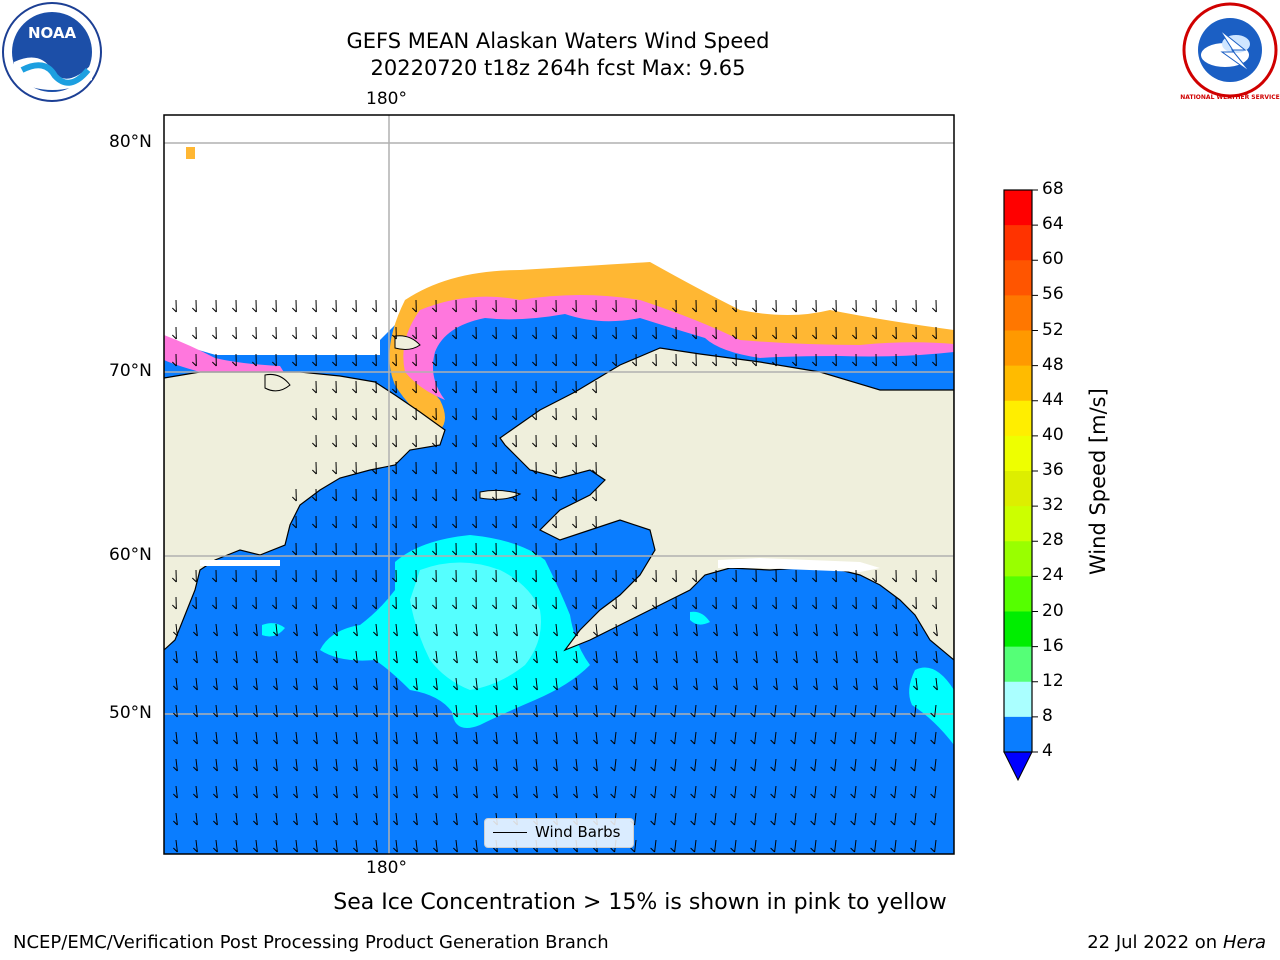 The width and height of the screenshot is (1280, 960). I want to click on nws-logo-text: NATIONAL WEATHER SERVICE, so click(1229, 97).